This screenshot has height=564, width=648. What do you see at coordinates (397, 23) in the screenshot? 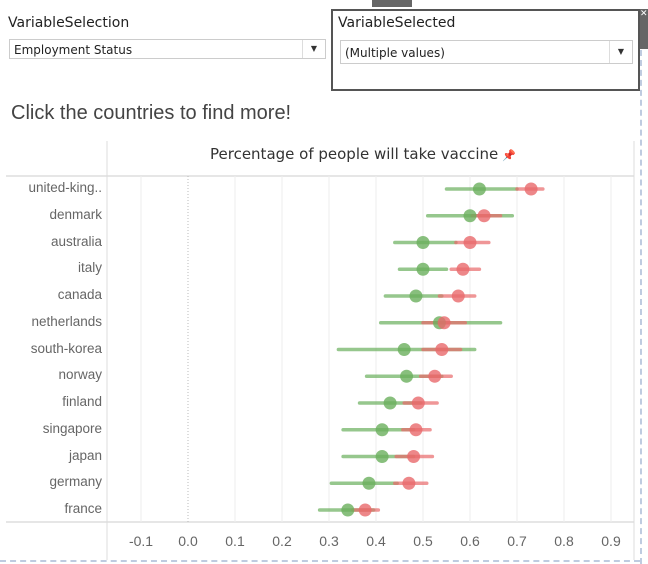
I see `variable-selected-label: VariableSelected` at bounding box center [397, 23].